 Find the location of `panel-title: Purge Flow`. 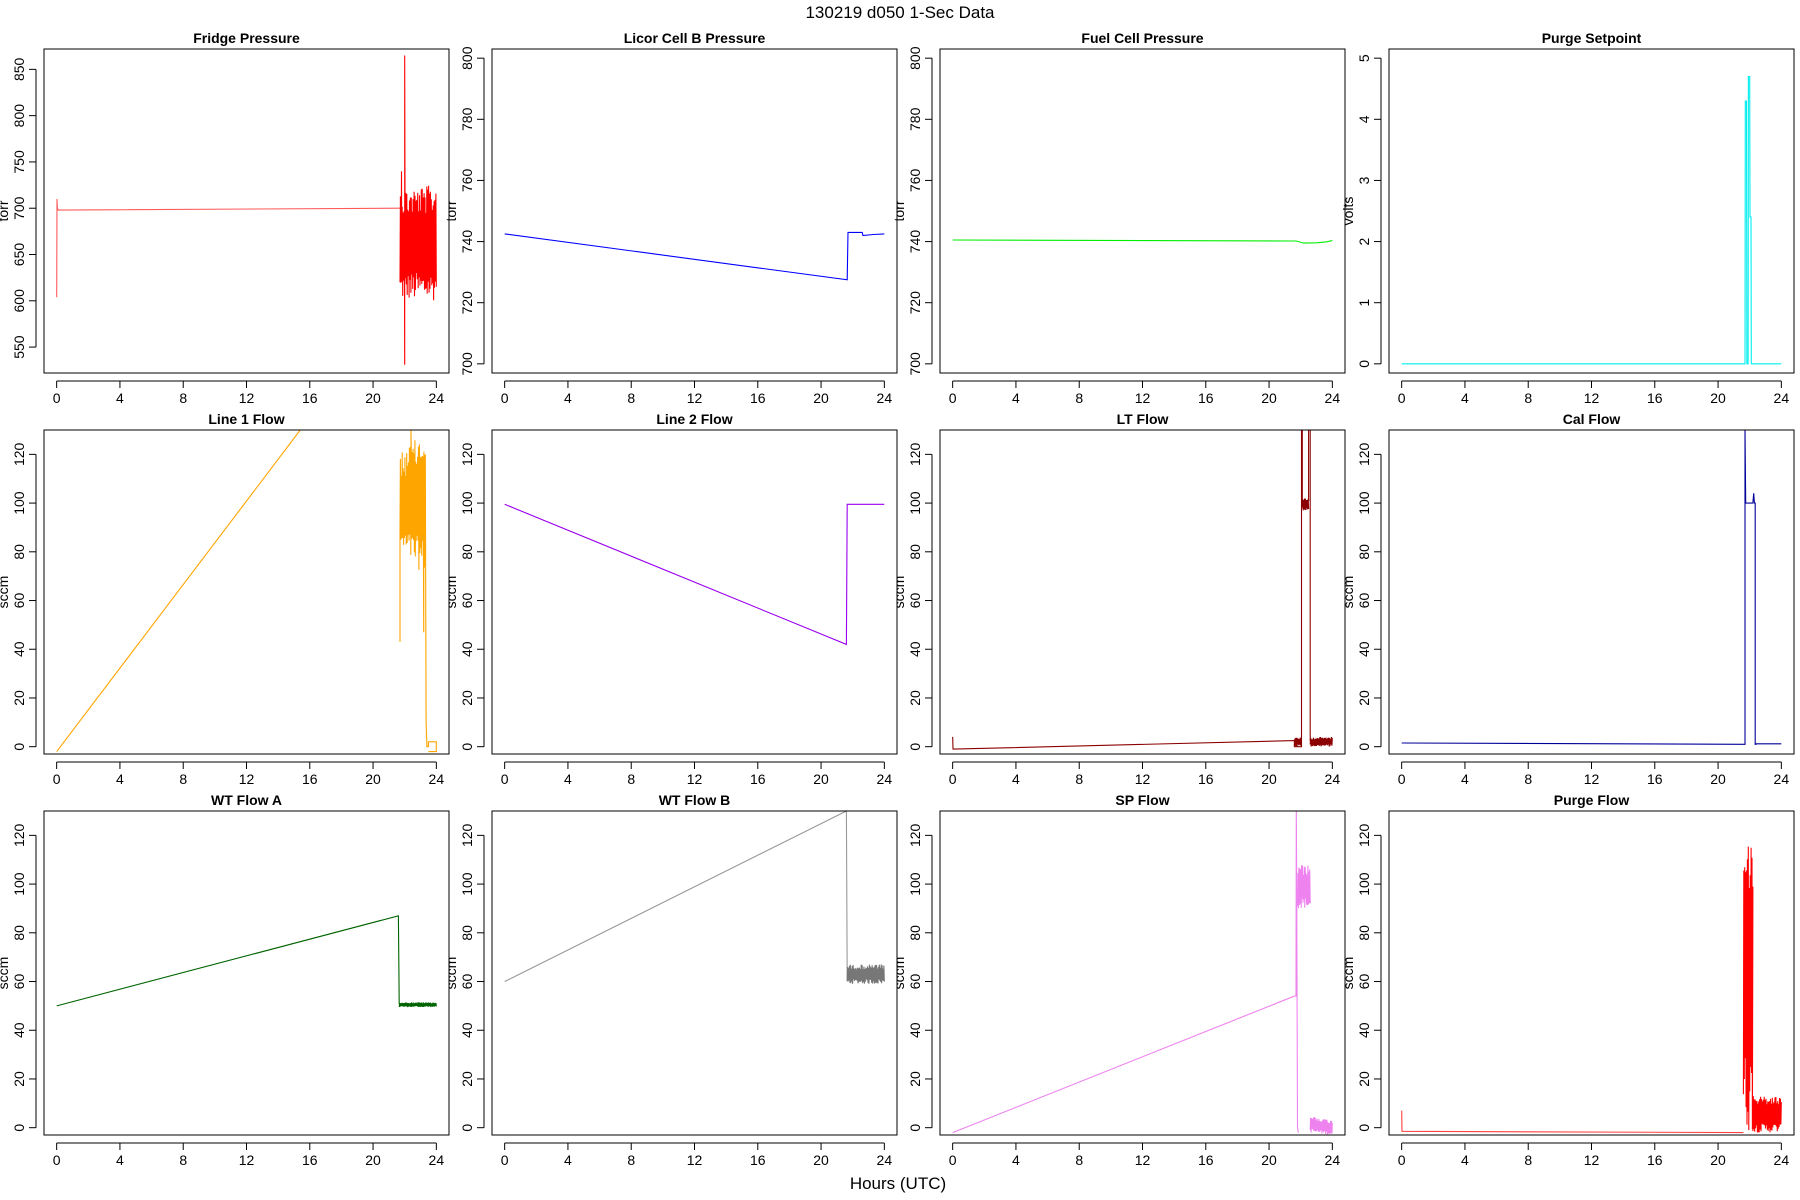

panel-title: Purge Flow is located at coordinates (1592, 800).